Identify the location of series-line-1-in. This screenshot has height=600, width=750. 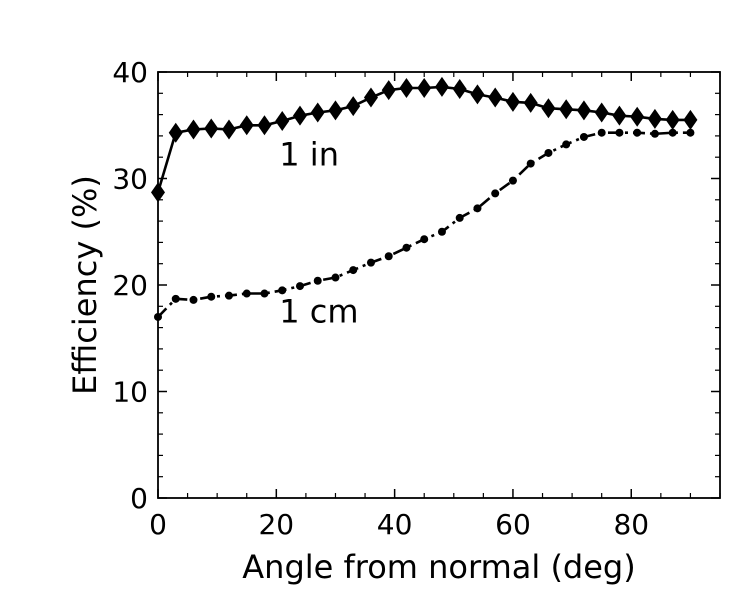
(423, 139).